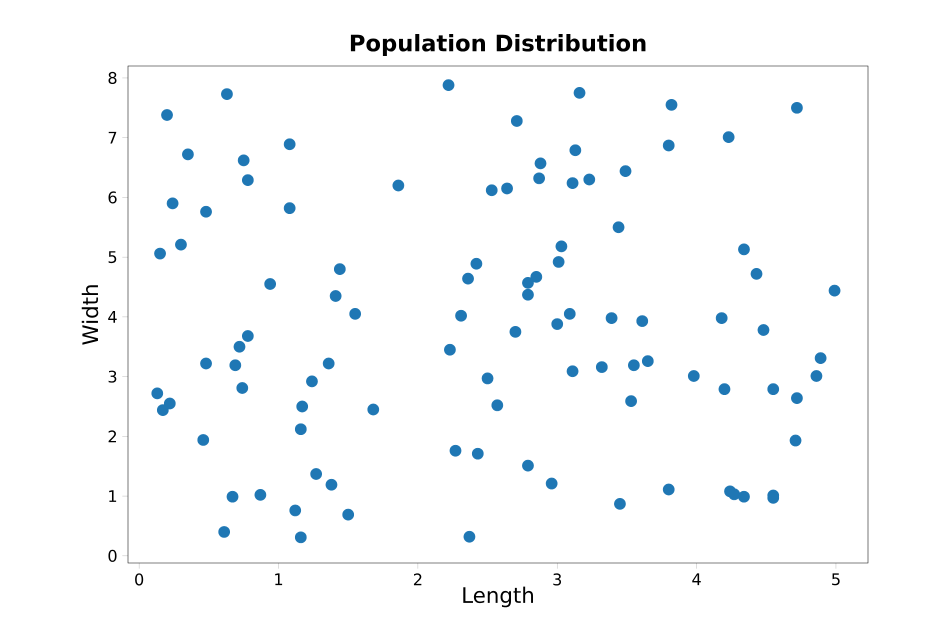 Image resolution: width=951 pixels, height=619 pixels. I want to click on y-tick-label: 5, so click(112, 257).